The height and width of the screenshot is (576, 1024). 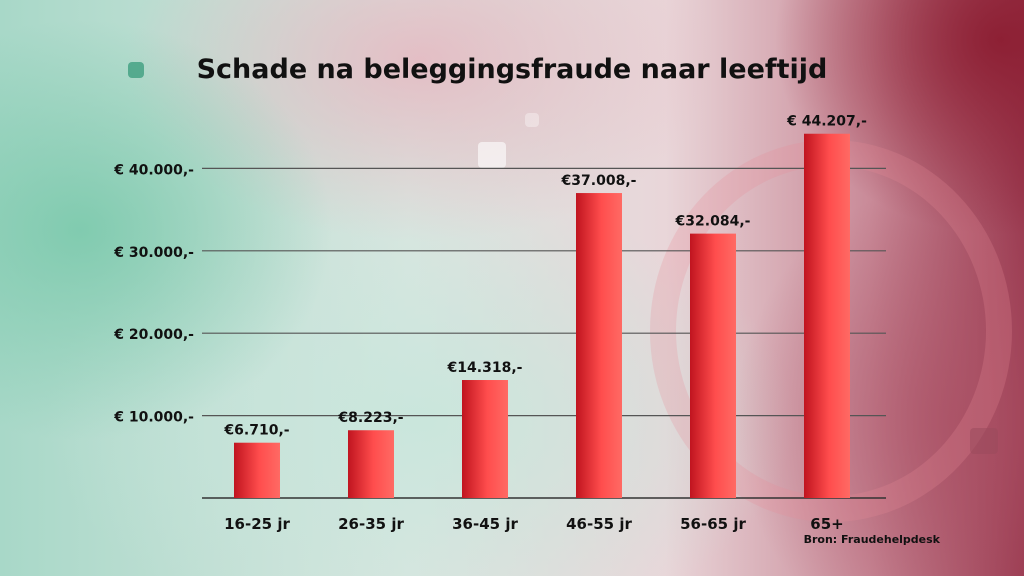 I want to click on x-tick-label: 65+, so click(x=826, y=524).